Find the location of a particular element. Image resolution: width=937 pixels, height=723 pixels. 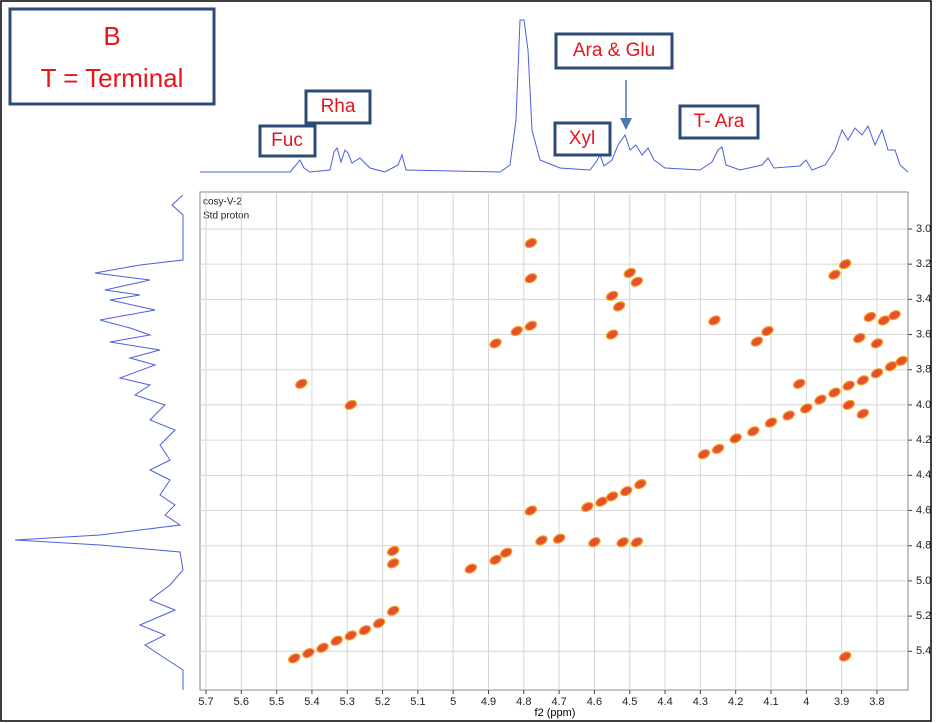

x-tick-label: 4.2 is located at coordinates (735, 702).